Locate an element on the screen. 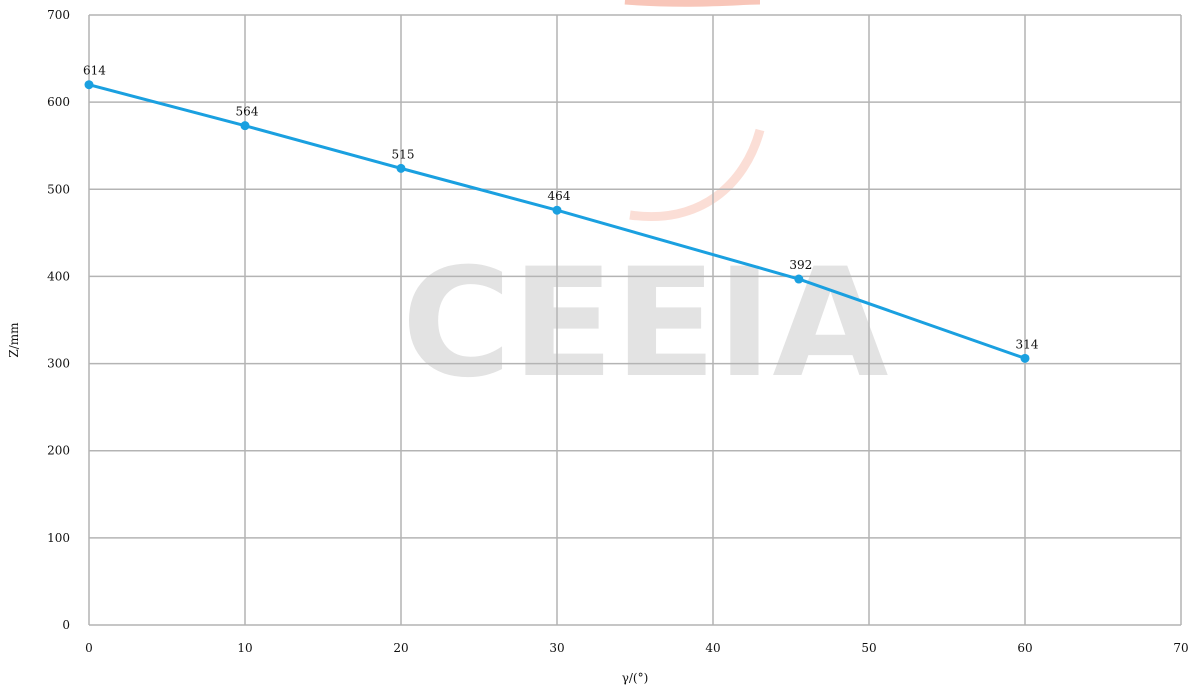  watermark-arc is located at coordinates (697, 174).